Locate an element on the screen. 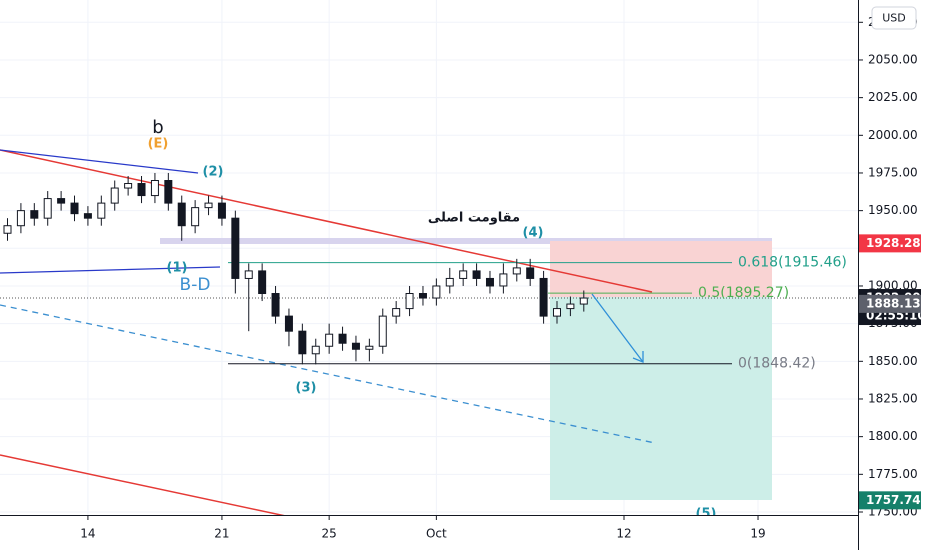  y-tick-label: 1825.00 is located at coordinates (893, 398).